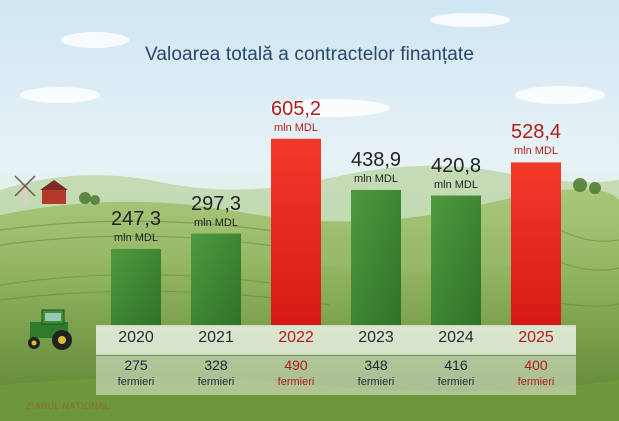 This screenshot has height=421, width=619. I want to click on farmer-label-2021: fermieri, so click(216, 382).